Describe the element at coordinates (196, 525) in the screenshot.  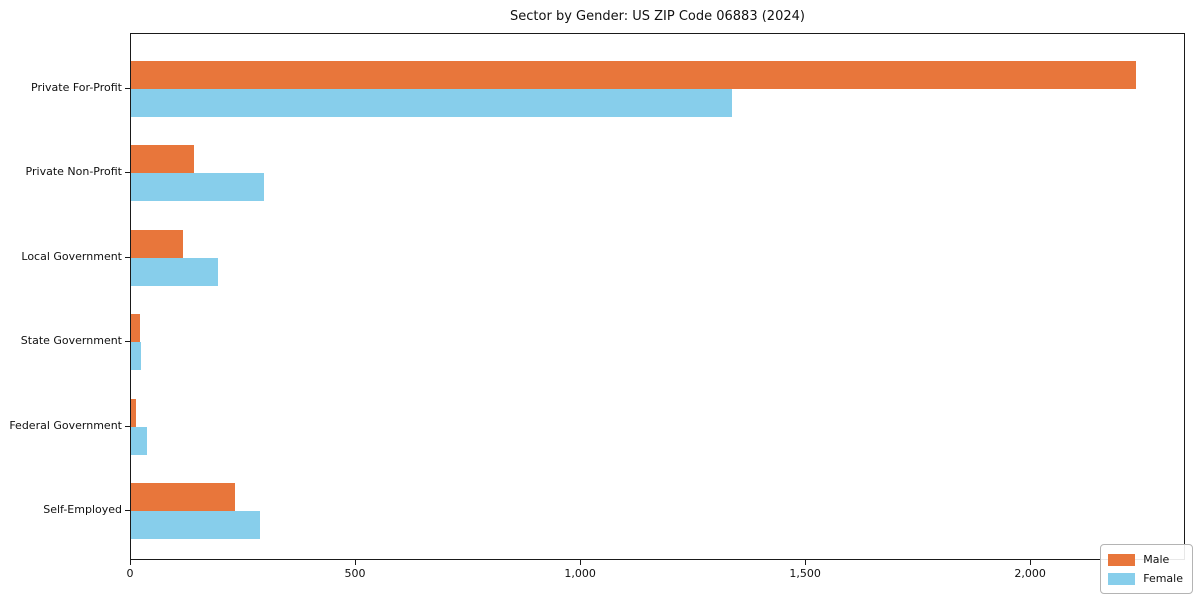
I see `bar-female-self-employed` at that location.